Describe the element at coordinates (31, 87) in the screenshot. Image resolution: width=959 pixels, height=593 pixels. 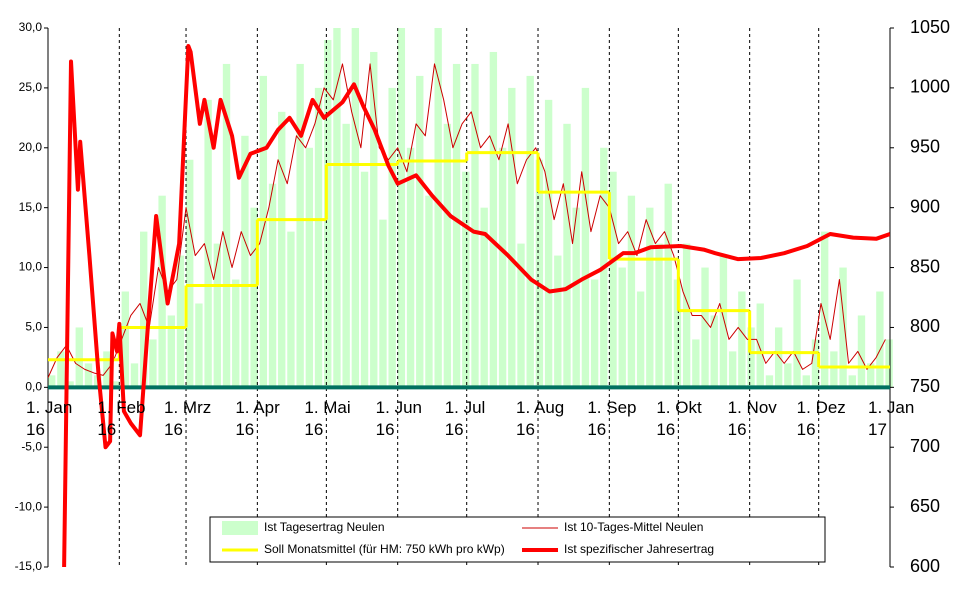
I see `y-tick-label: 25,0` at that location.